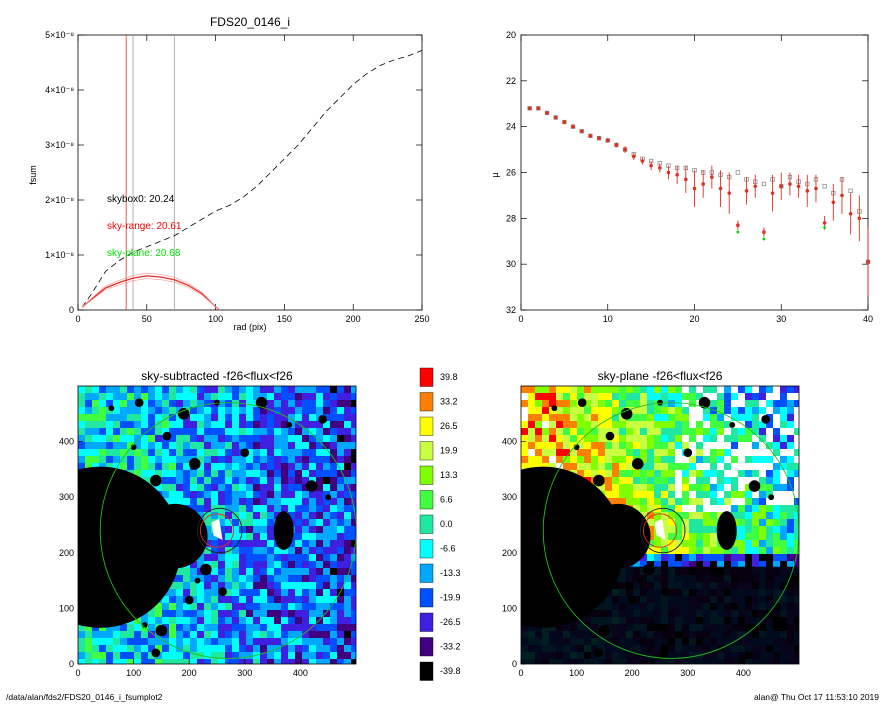  What do you see at coordinates (449, 402) in the screenshot?
I see `colorbar-label: 33.2` at bounding box center [449, 402].